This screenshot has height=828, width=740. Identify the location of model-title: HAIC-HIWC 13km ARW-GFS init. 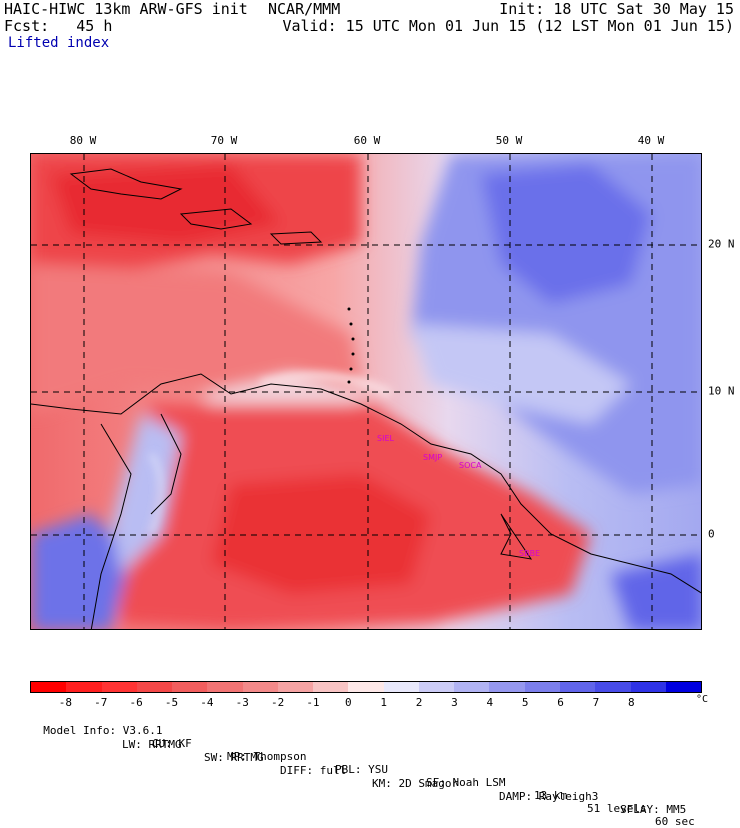
(126, 9).